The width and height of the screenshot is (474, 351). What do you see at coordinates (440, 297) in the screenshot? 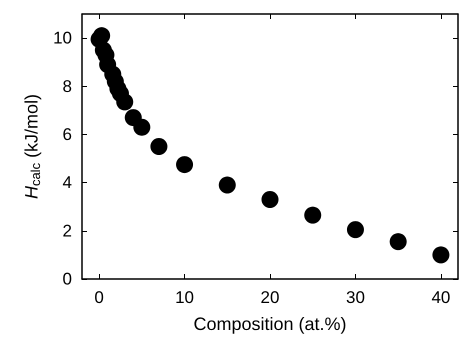
I see `x-tick-label: 40` at bounding box center [440, 297].